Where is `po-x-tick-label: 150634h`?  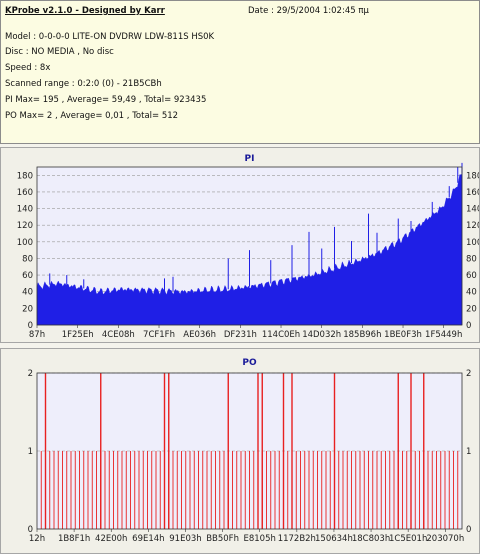
po-x-tick-label: 150634h is located at coordinates (334, 539).